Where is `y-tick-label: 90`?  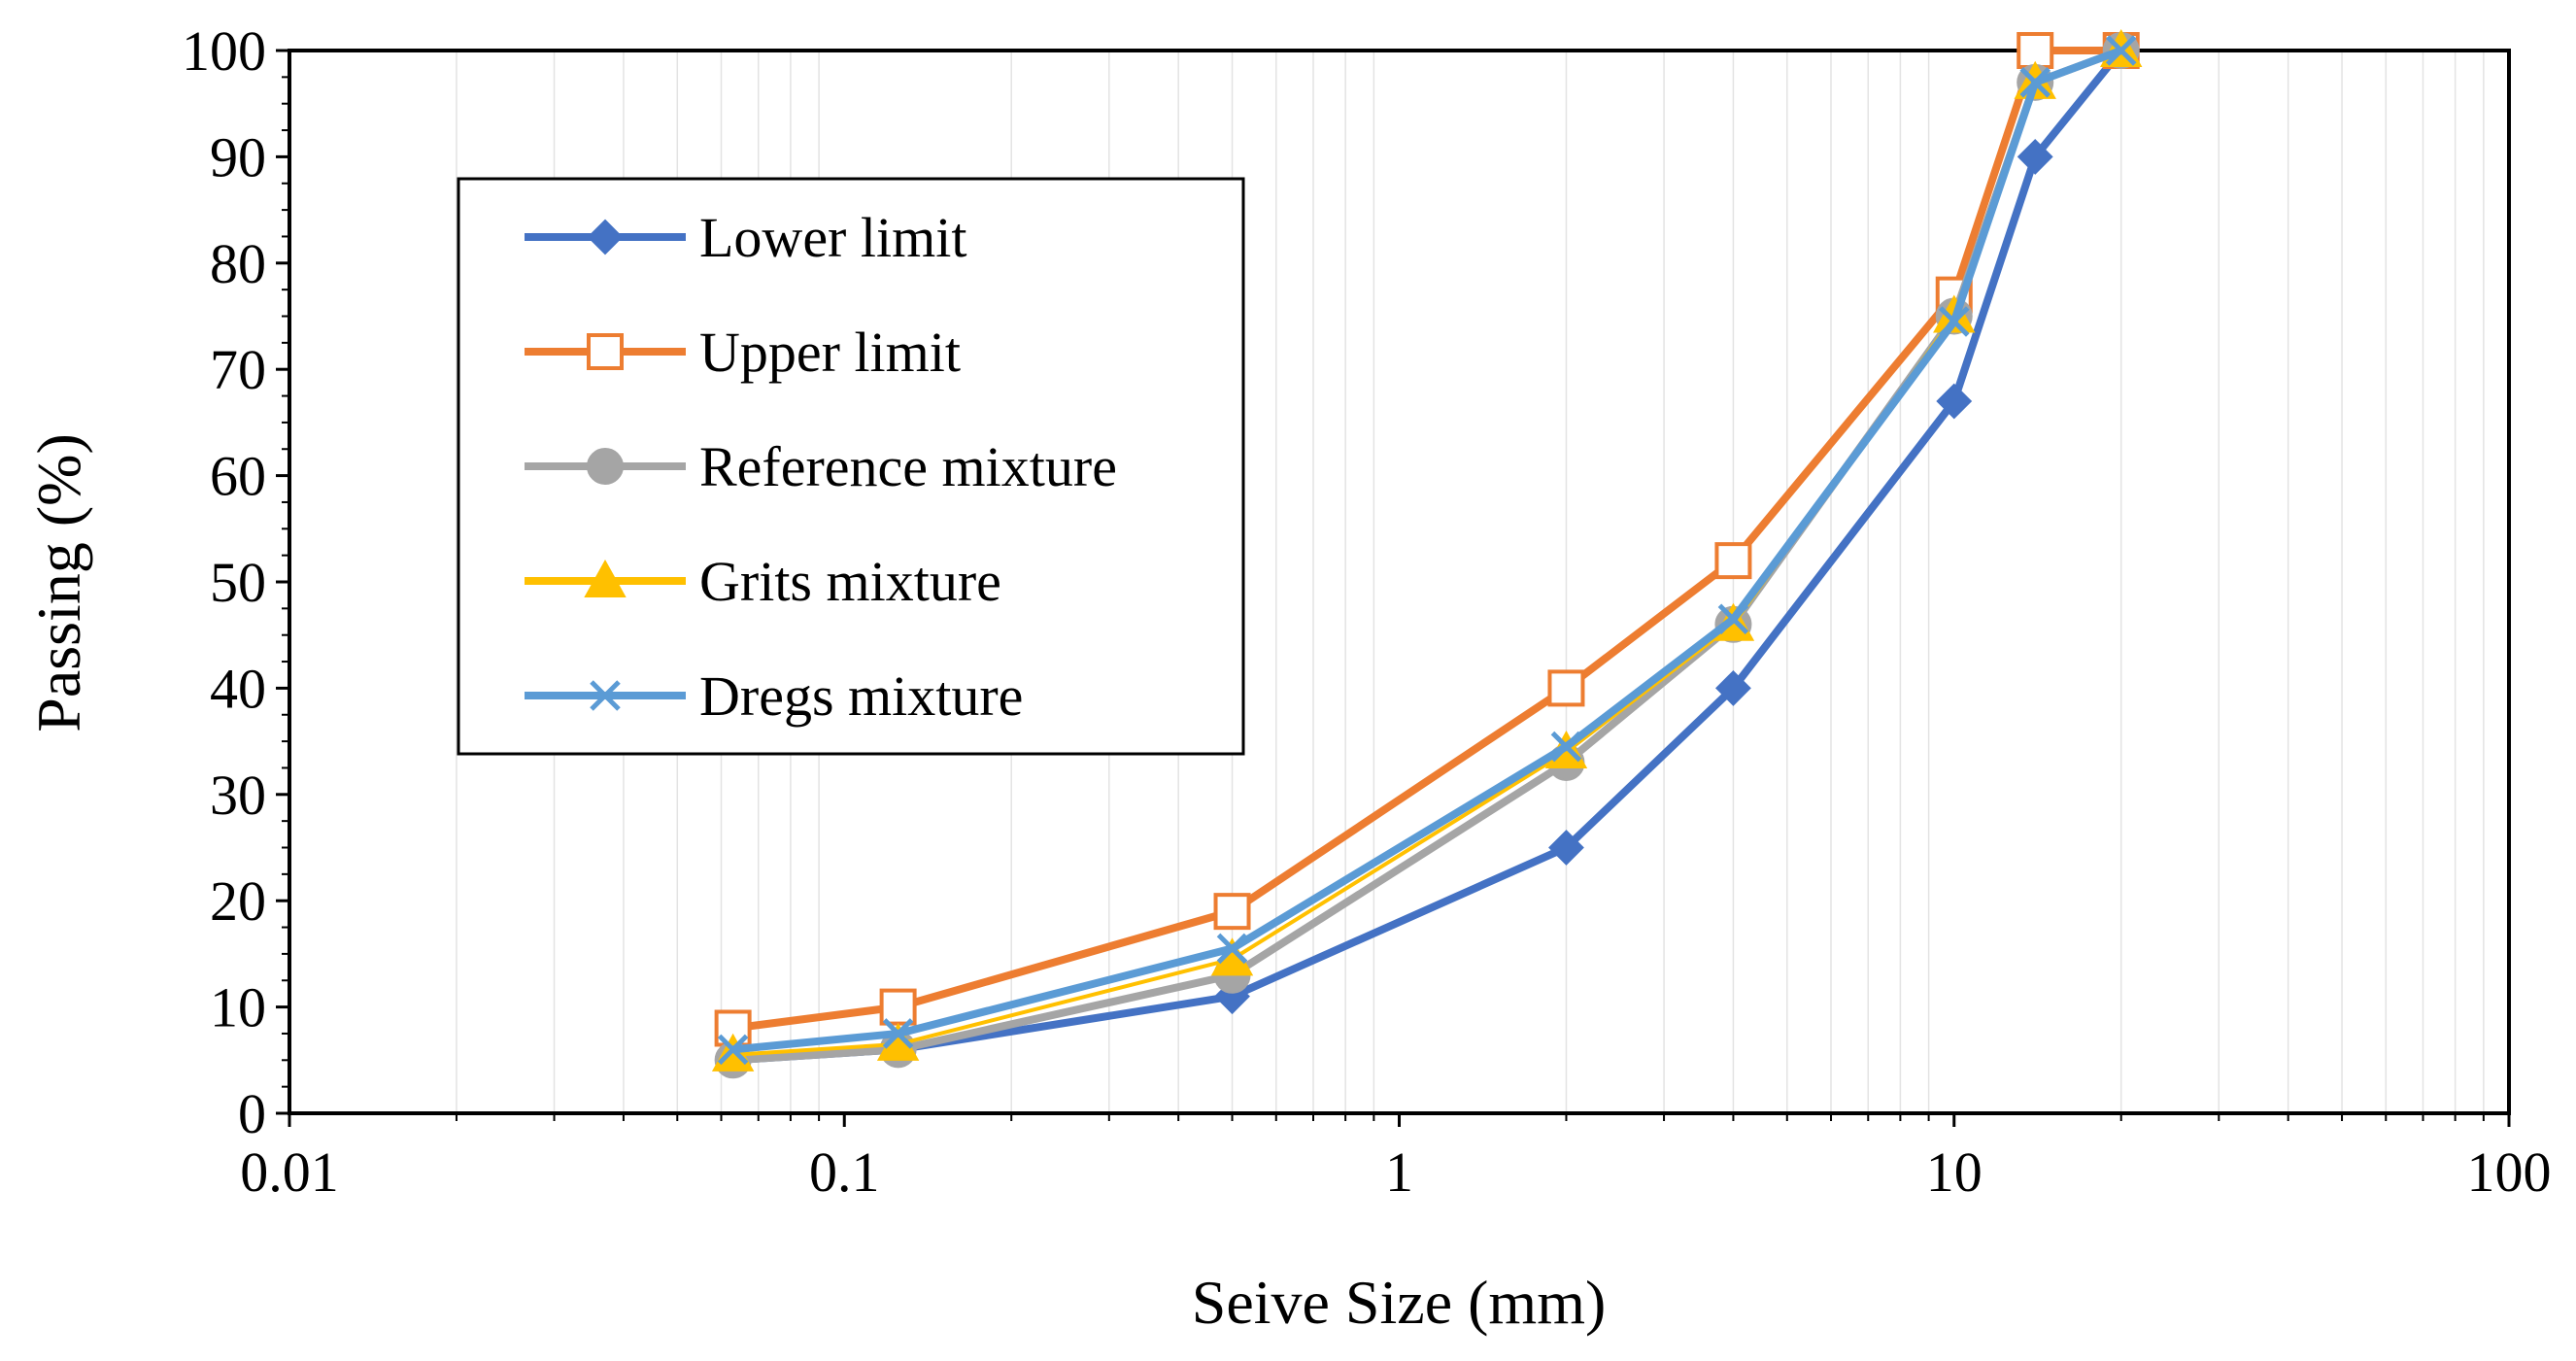
y-tick-label: 90 is located at coordinates (238, 156).